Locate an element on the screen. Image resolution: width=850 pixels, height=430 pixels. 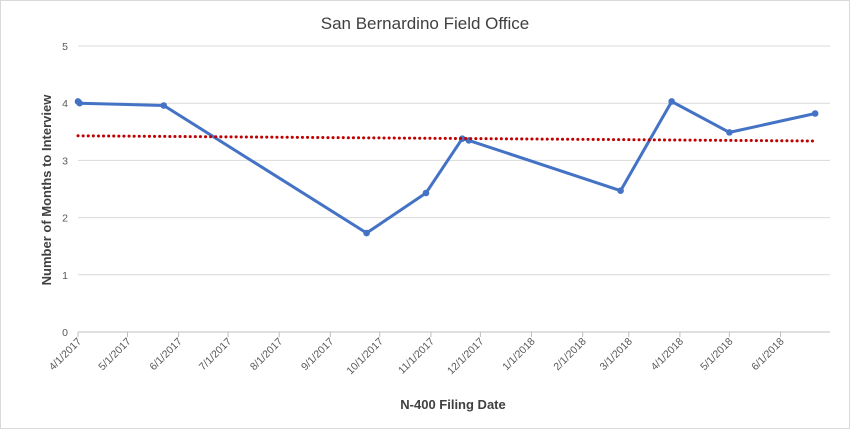
x-tick-label: 6/1/2017 is located at coordinates (165, 354).